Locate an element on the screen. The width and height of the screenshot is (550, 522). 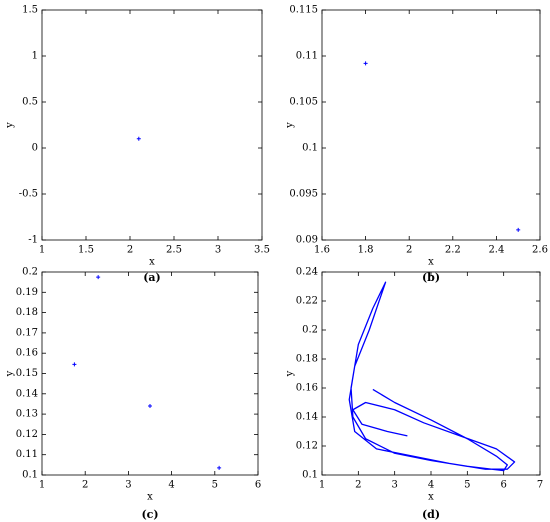
caption: (c) is located at coordinates (149, 514).